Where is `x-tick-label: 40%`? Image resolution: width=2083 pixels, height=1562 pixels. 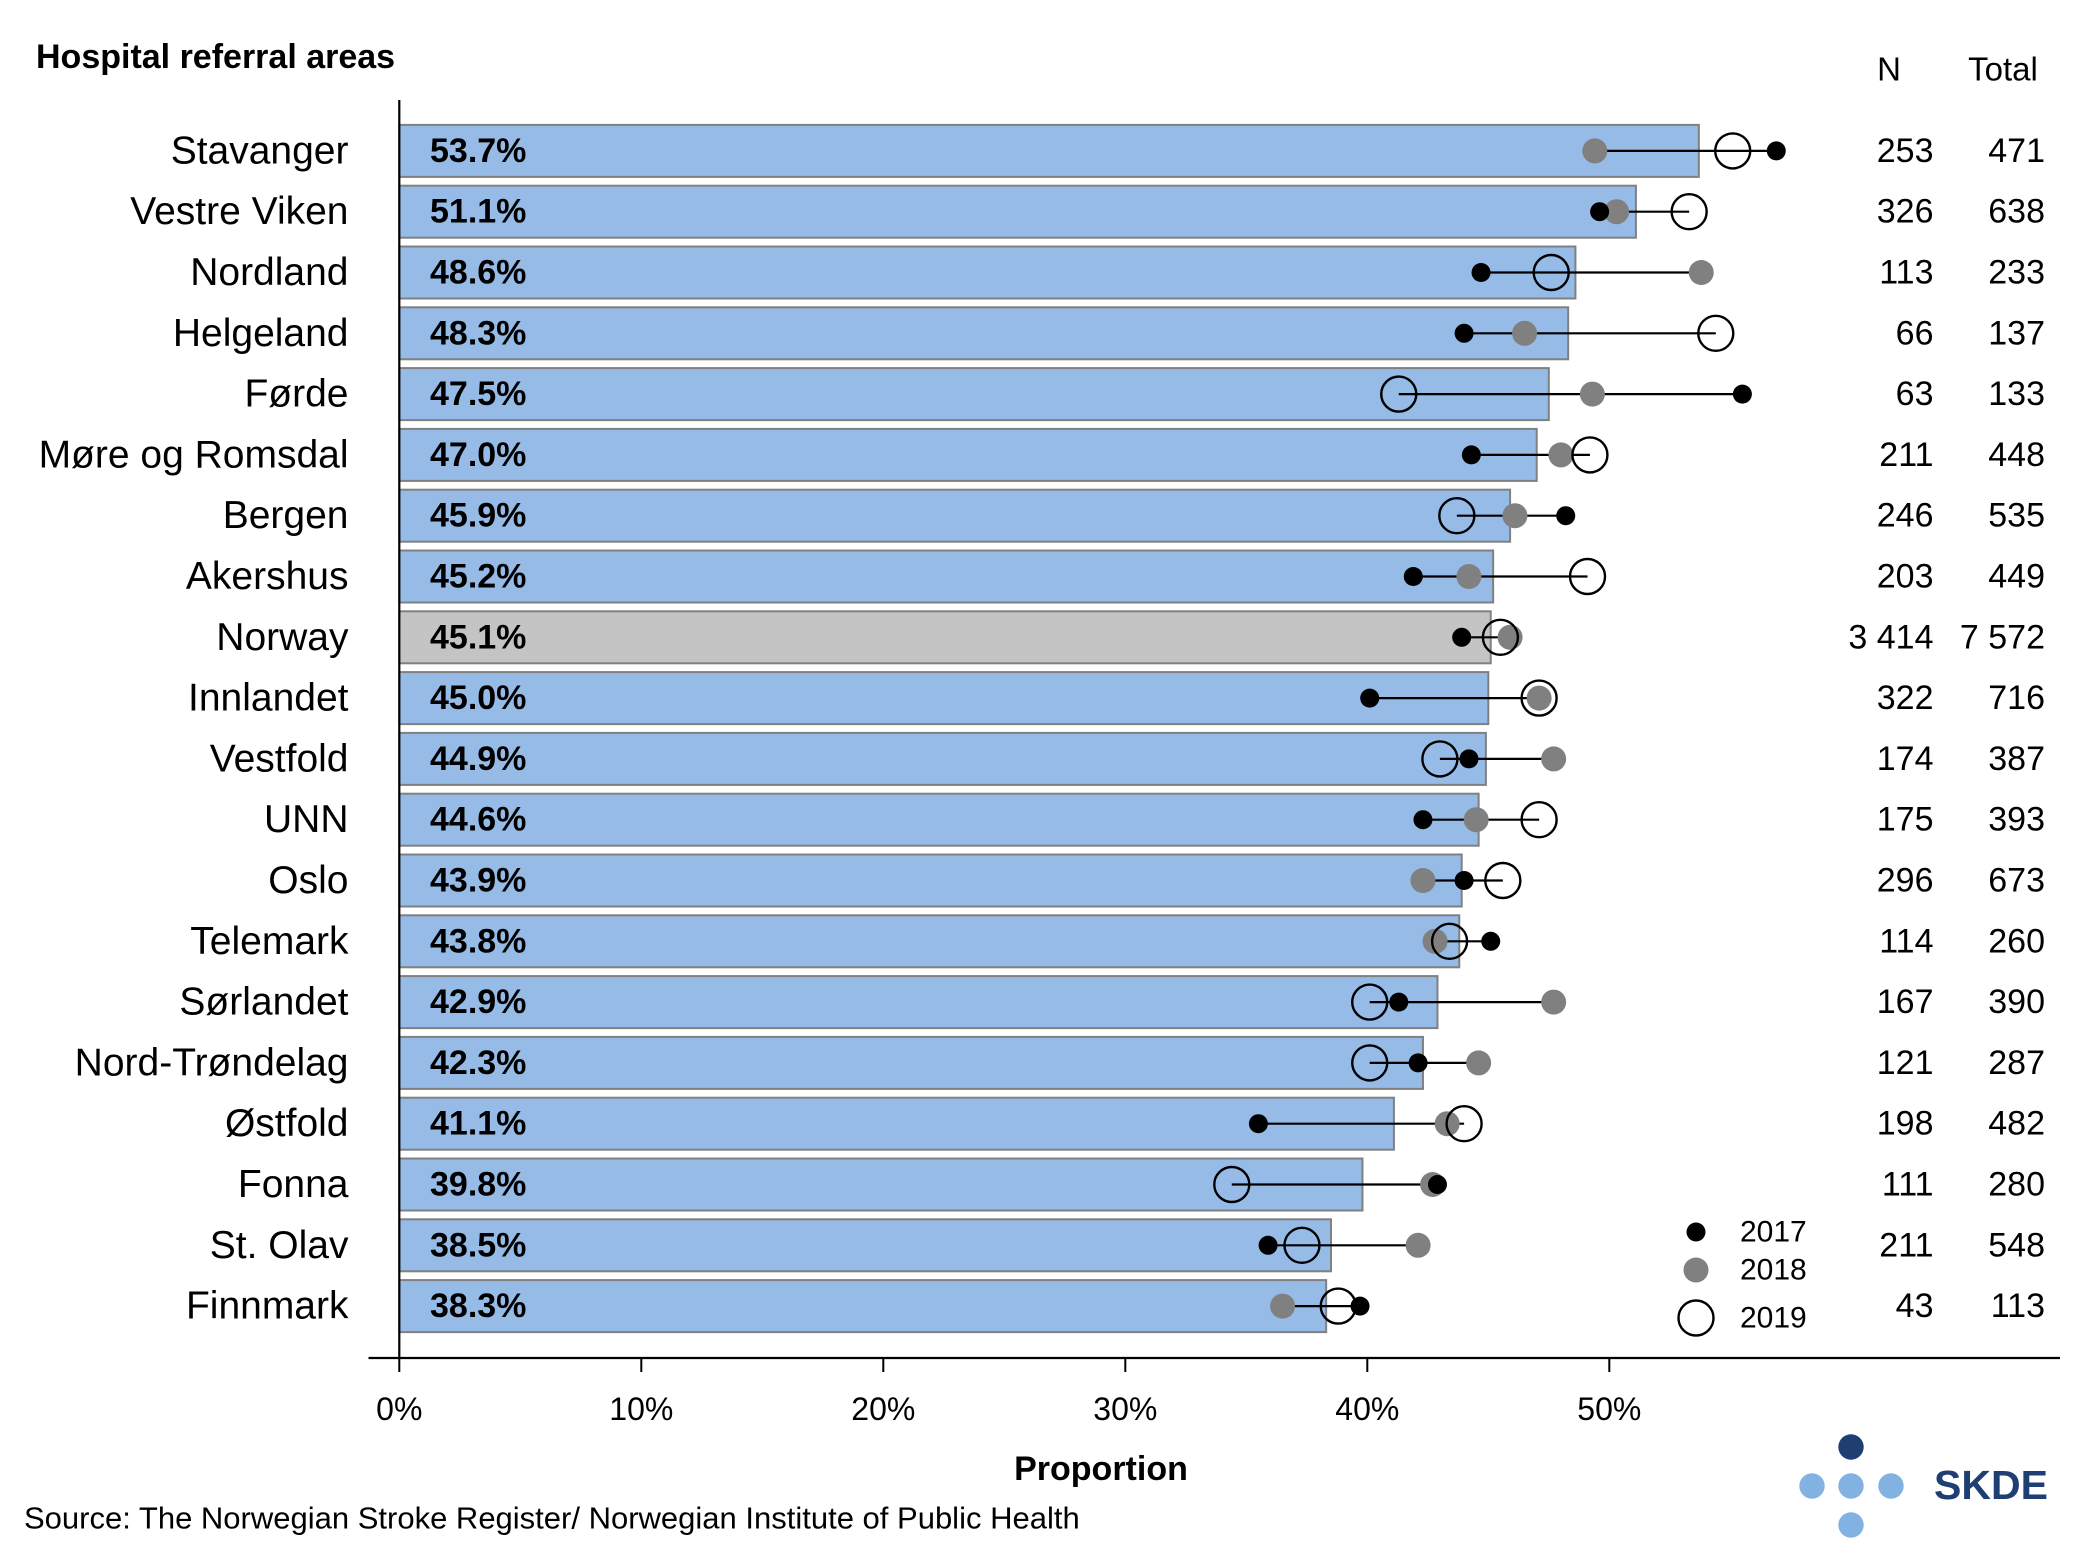
x-tick-label: 40% is located at coordinates (1367, 1409).